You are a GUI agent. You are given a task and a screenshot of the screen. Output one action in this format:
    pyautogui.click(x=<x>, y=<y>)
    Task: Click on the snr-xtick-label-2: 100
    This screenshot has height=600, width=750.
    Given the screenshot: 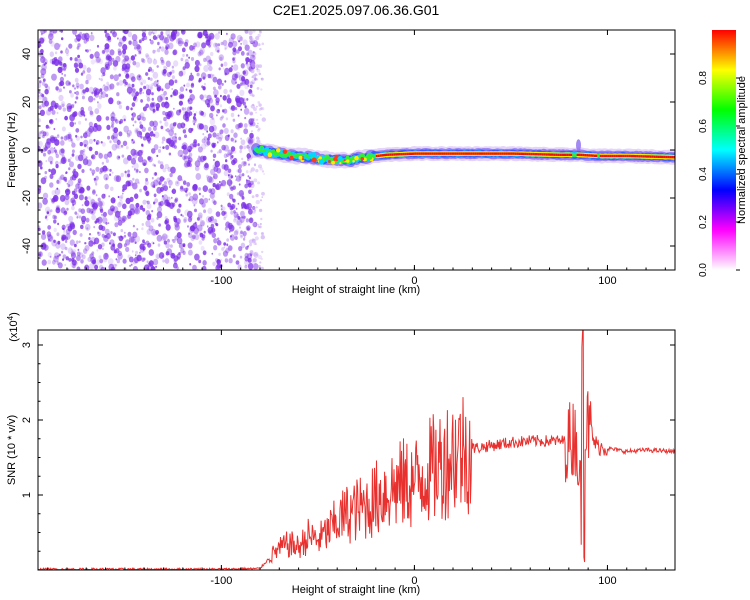 What is the action you would take?
    pyautogui.click(x=607, y=581)
    